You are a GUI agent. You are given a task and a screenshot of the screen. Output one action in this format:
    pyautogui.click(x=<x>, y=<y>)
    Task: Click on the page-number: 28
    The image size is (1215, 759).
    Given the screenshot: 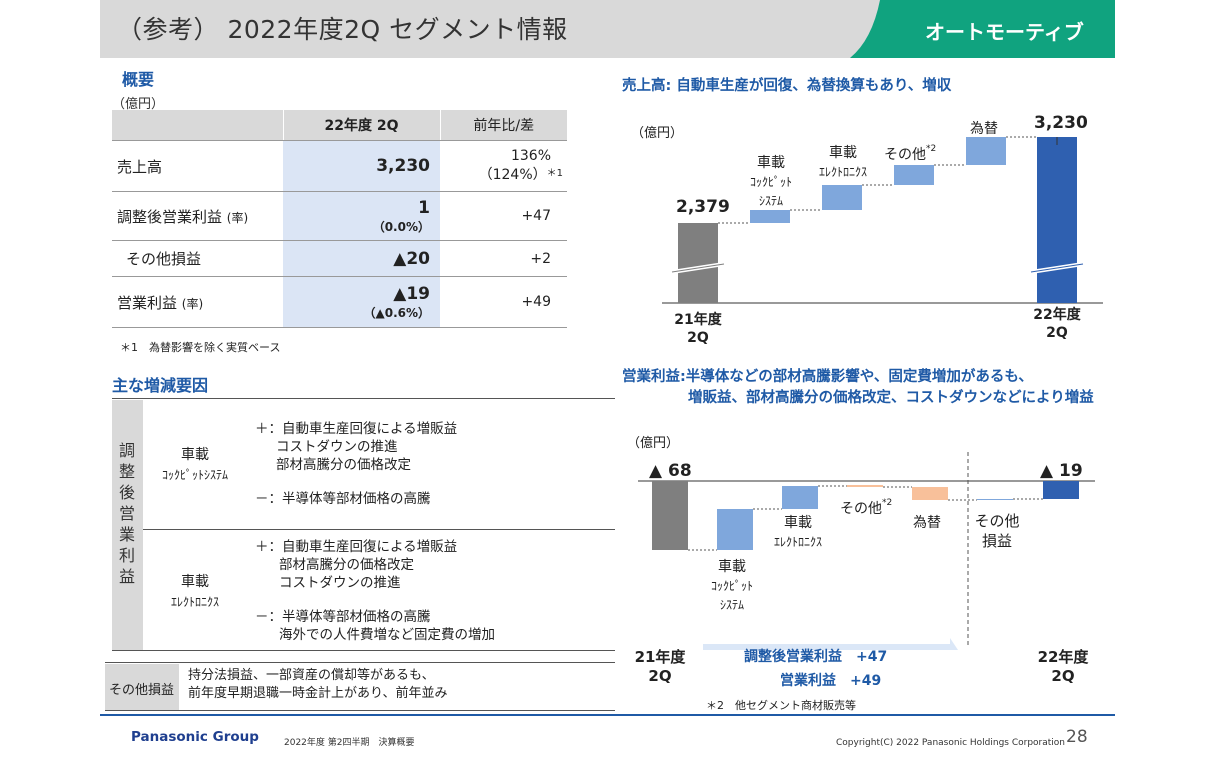 What is the action you would take?
    pyautogui.click(x=1077, y=737)
    